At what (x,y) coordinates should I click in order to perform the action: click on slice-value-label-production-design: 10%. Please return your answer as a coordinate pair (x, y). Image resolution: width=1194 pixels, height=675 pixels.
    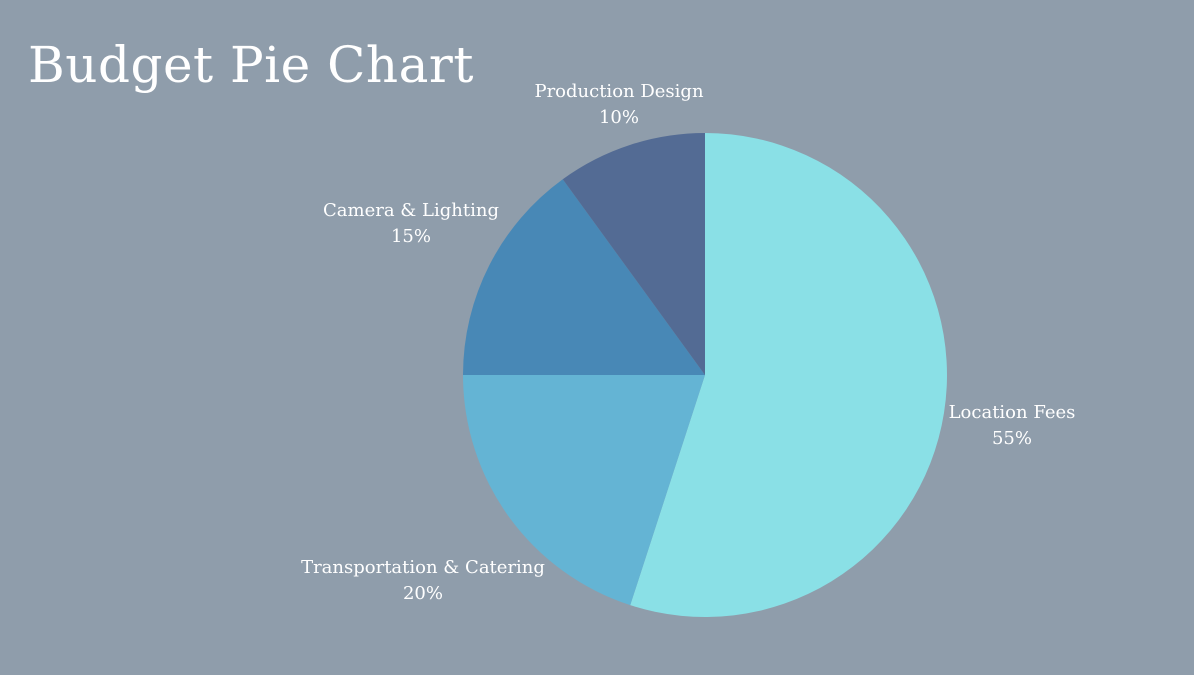
    Looking at the image, I should click on (619, 117).